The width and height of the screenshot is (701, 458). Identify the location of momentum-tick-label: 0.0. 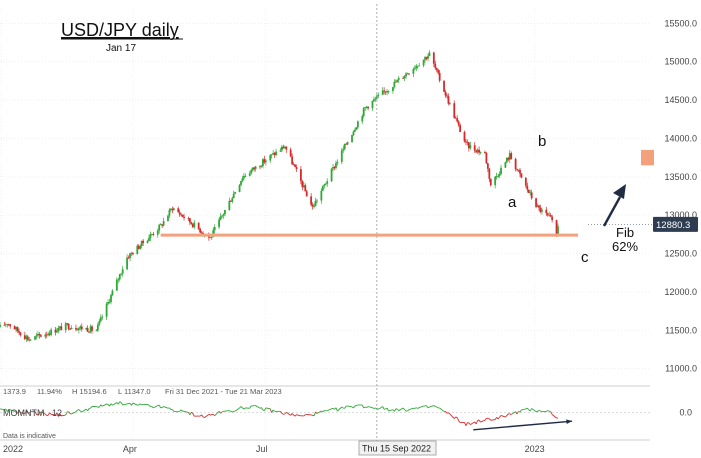
(685, 413).